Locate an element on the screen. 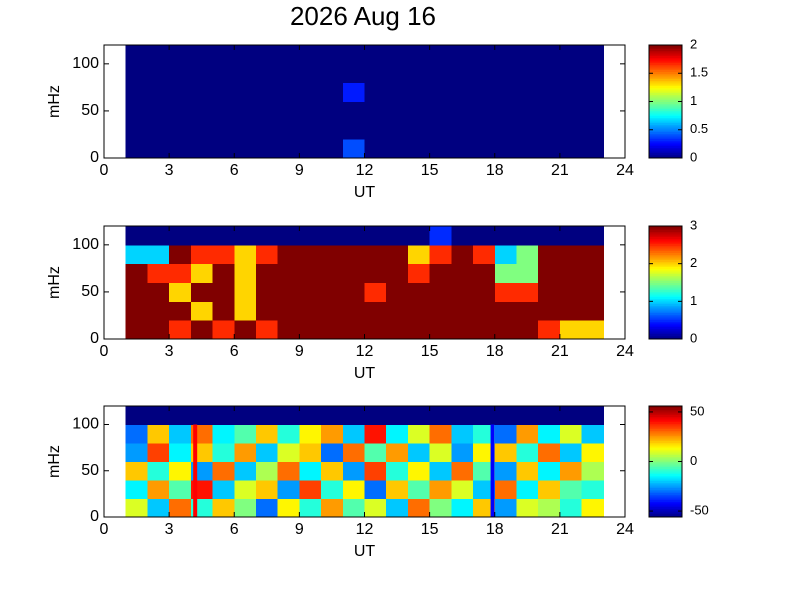  y-tick-label: 0 is located at coordinates (94, 516).